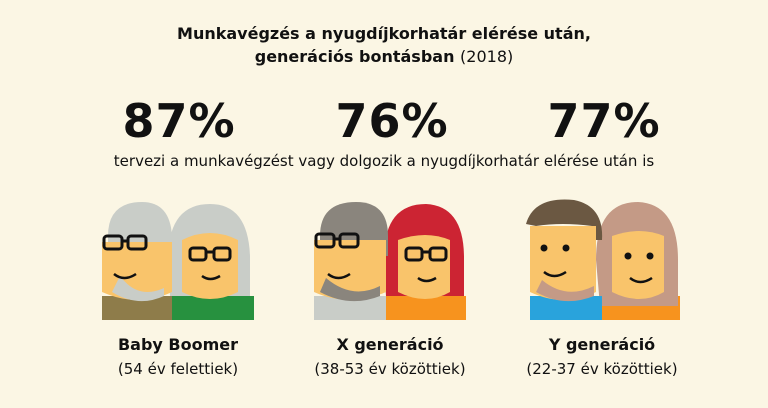  What do you see at coordinates (354, 56) in the screenshot?
I see `title-line-2-bold: generációs bontásban` at bounding box center [354, 56].